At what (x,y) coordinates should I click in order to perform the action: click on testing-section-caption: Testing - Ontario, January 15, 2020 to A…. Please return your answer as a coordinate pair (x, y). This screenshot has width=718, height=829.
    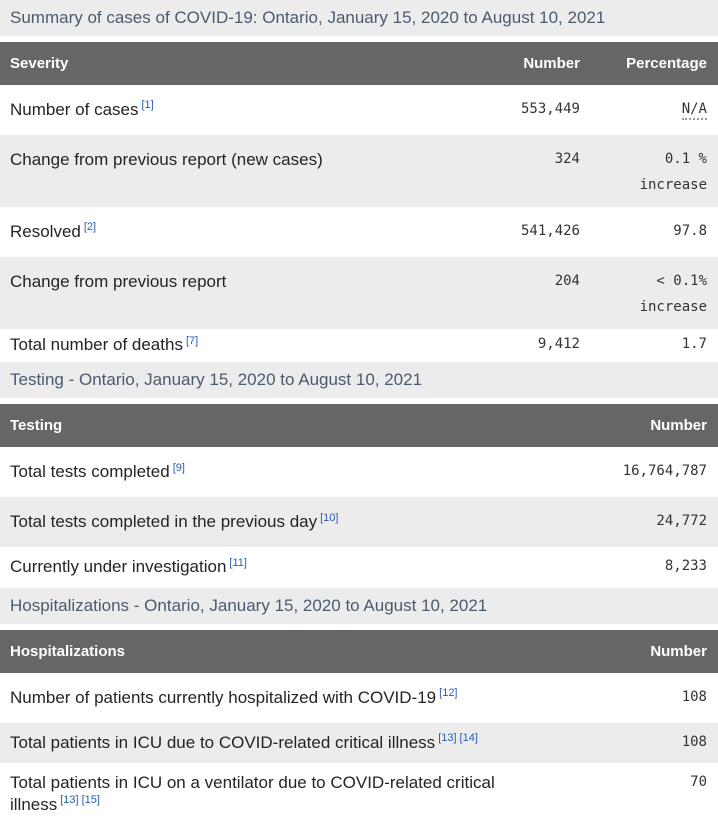
    Looking at the image, I should click on (359, 380).